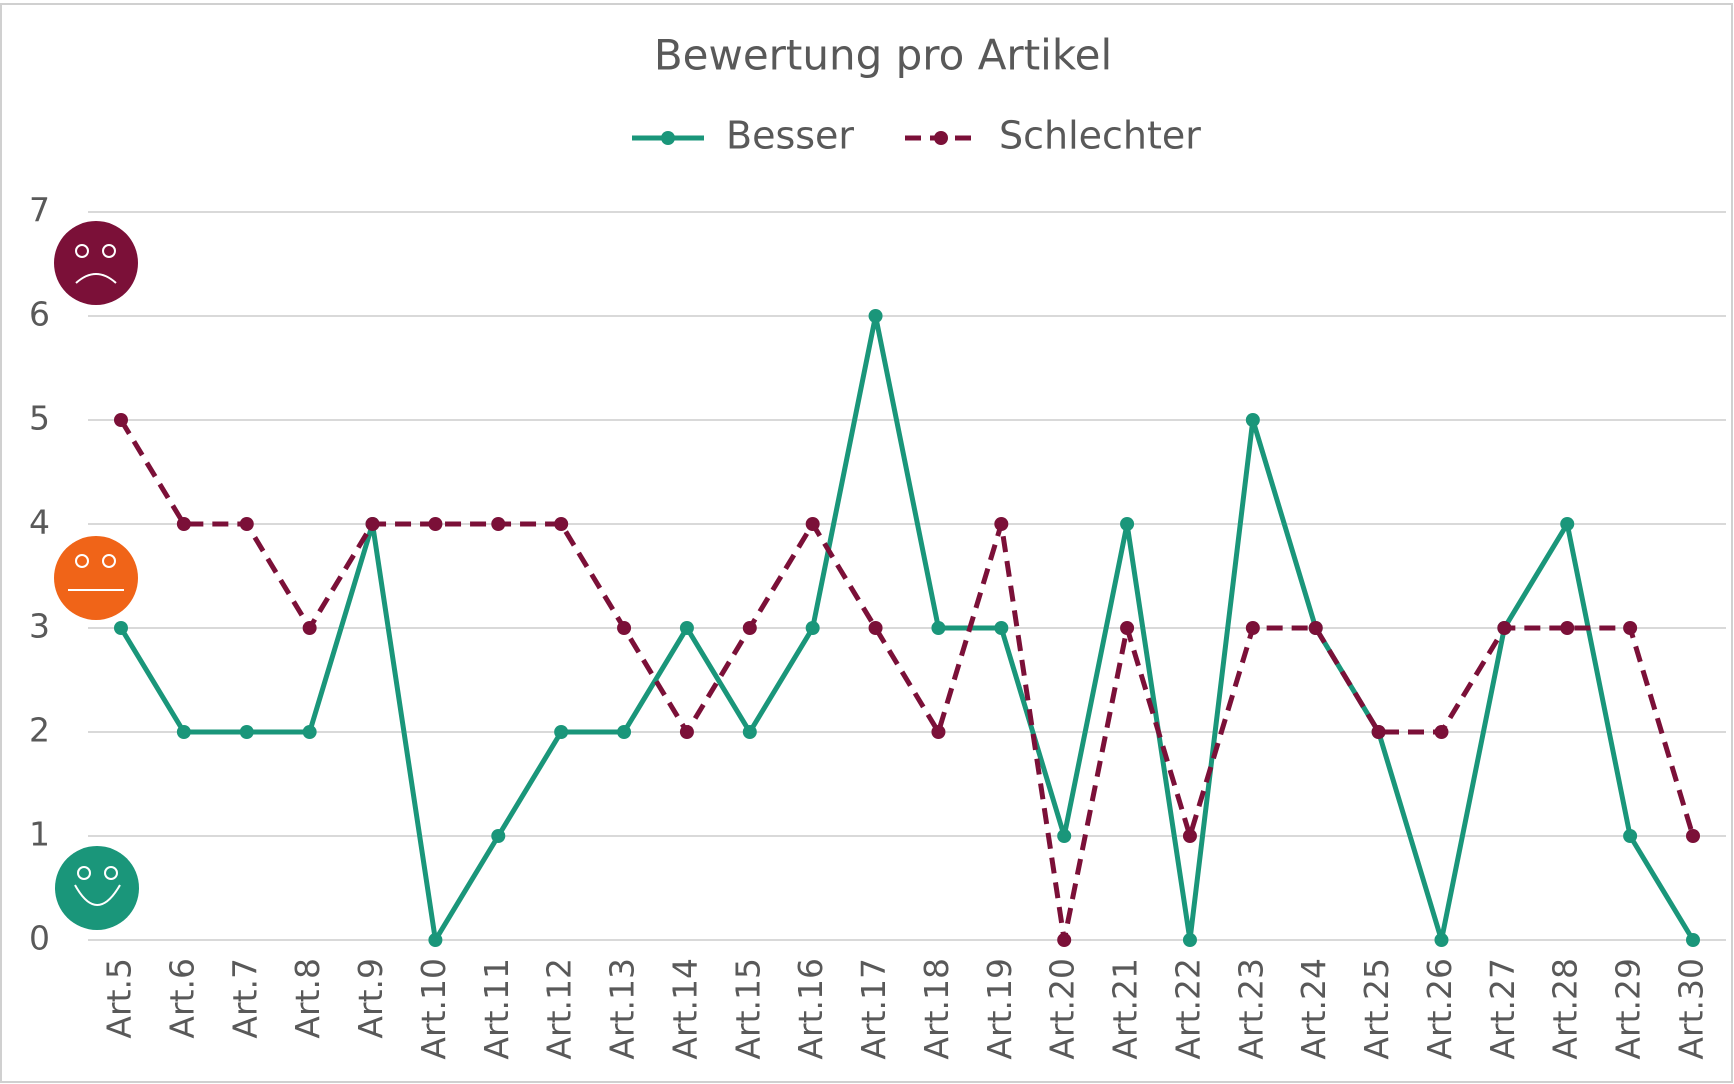 The width and height of the screenshot is (1734, 1084). What do you see at coordinates (433, 1009) in the screenshot?
I see `x-tick-label: Art.10` at bounding box center [433, 1009].